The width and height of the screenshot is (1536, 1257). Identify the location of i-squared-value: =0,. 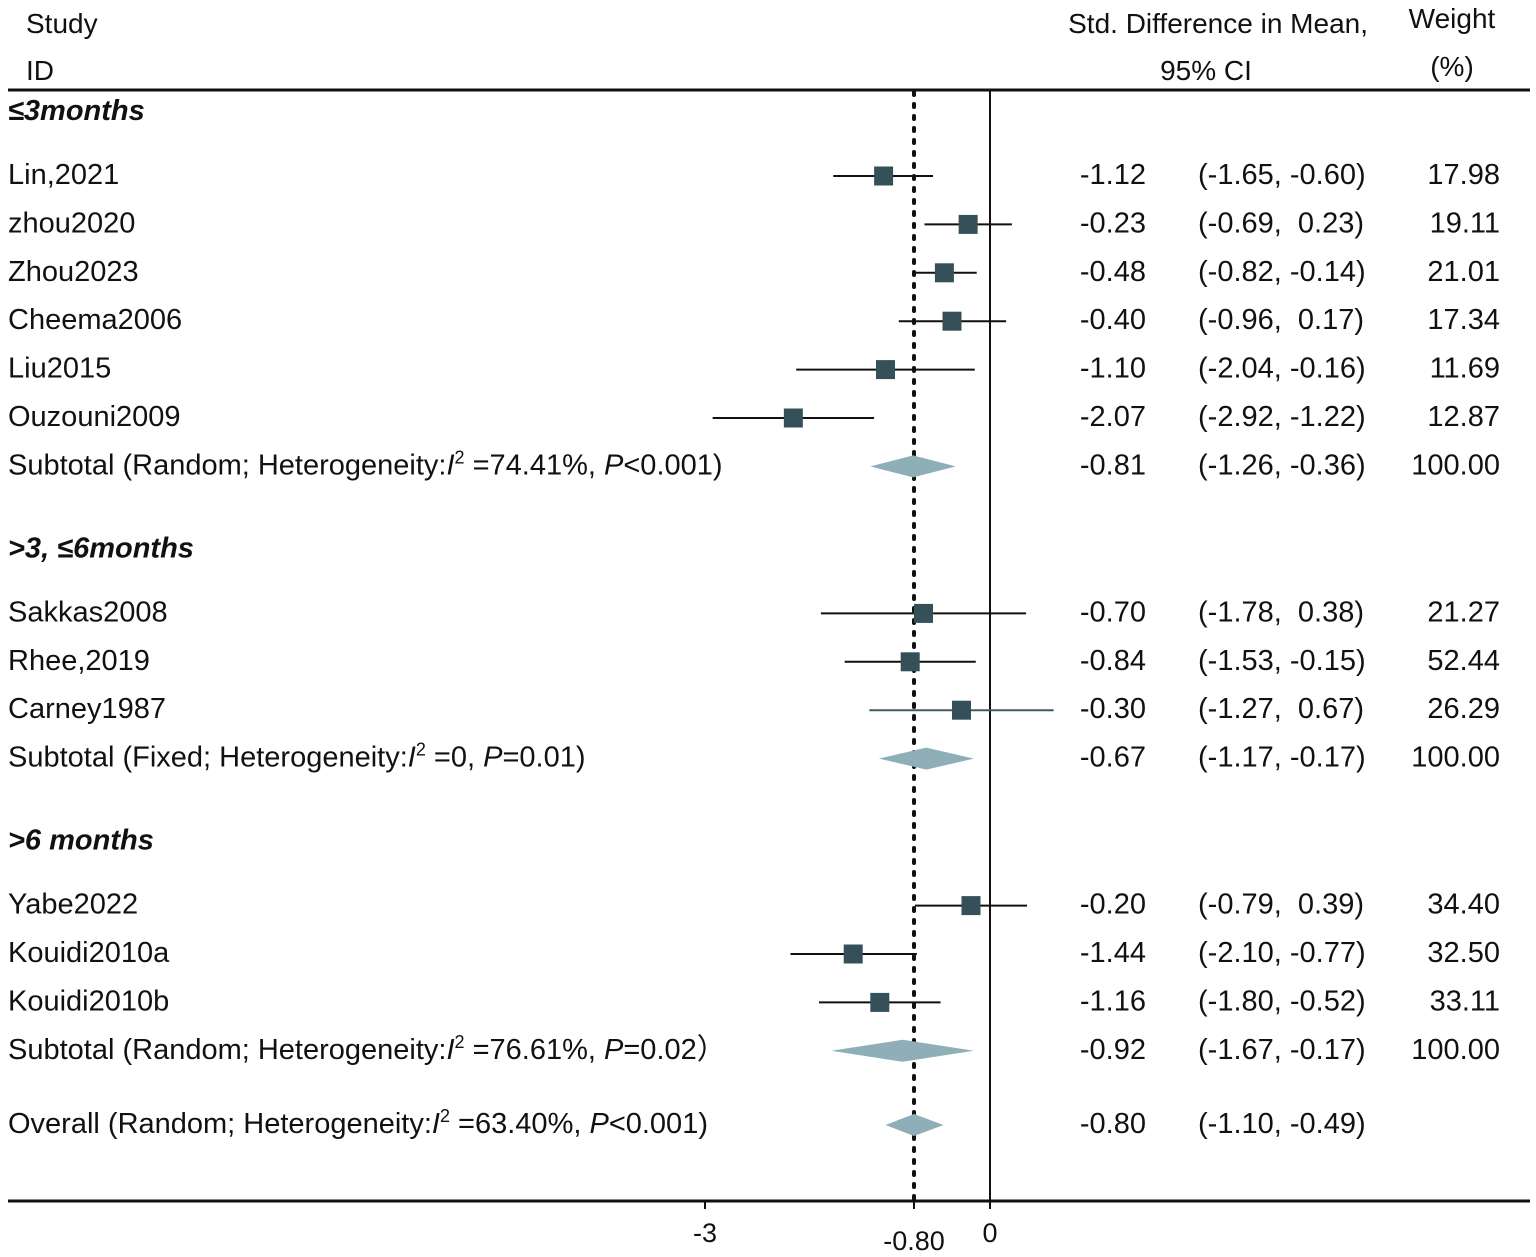
(454, 758).